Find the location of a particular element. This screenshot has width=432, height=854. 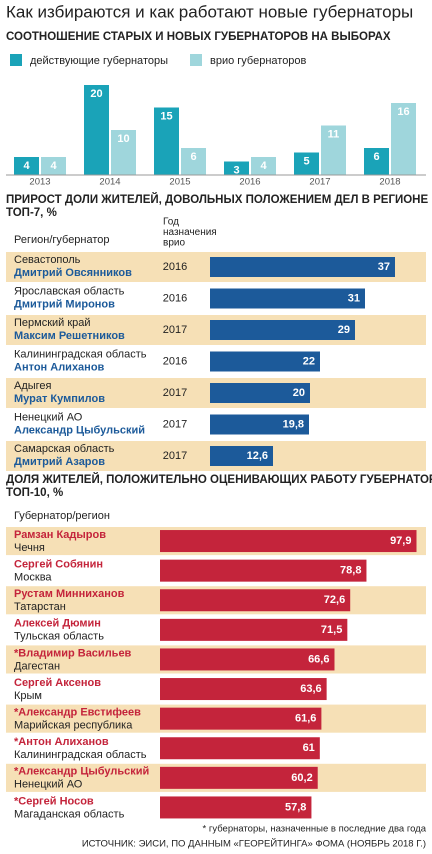

governor: Мурат Кумпилов is located at coordinates (59, 399).